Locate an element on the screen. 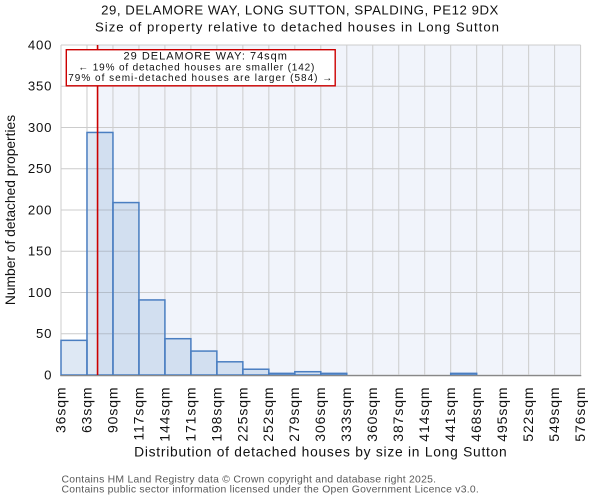  svg-text: 495sqm is located at coordinates (502, 414).